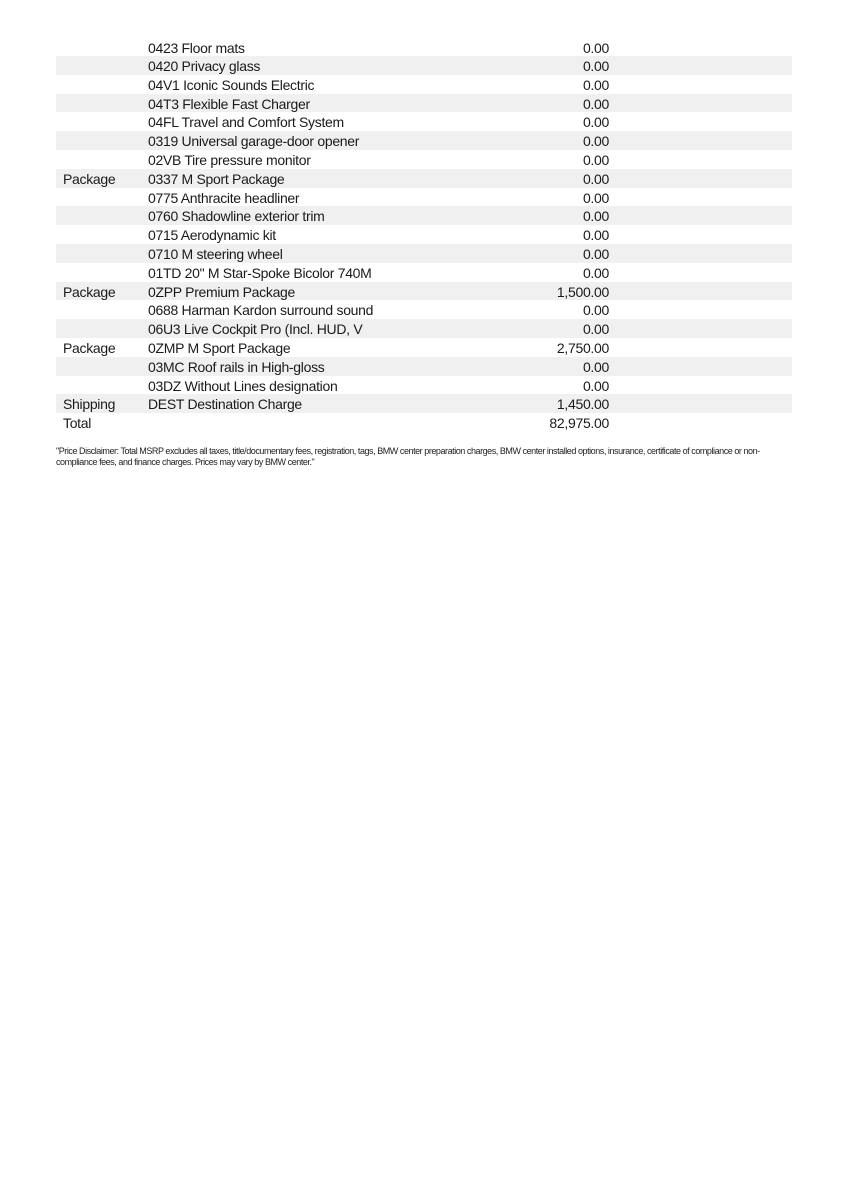  Describe the element at coordinates (424, 216) in the screenshot. I see `table-row: 0760 Shadowline exterior trim 0.00` at that location.